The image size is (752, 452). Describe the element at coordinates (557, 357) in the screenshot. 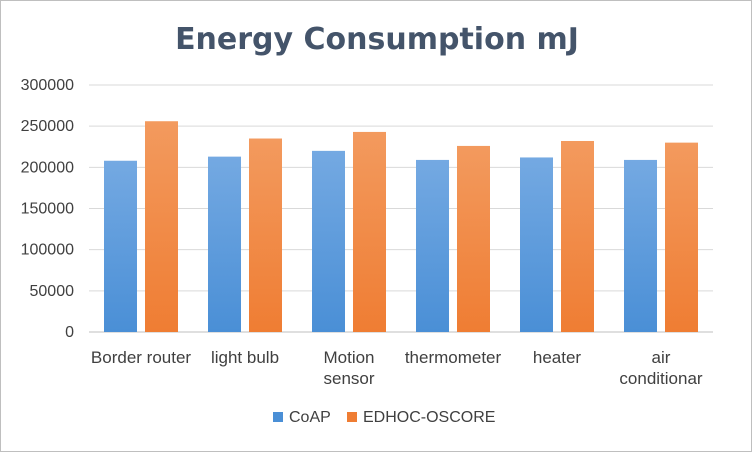

I see `x-category-label: heater` at that location.